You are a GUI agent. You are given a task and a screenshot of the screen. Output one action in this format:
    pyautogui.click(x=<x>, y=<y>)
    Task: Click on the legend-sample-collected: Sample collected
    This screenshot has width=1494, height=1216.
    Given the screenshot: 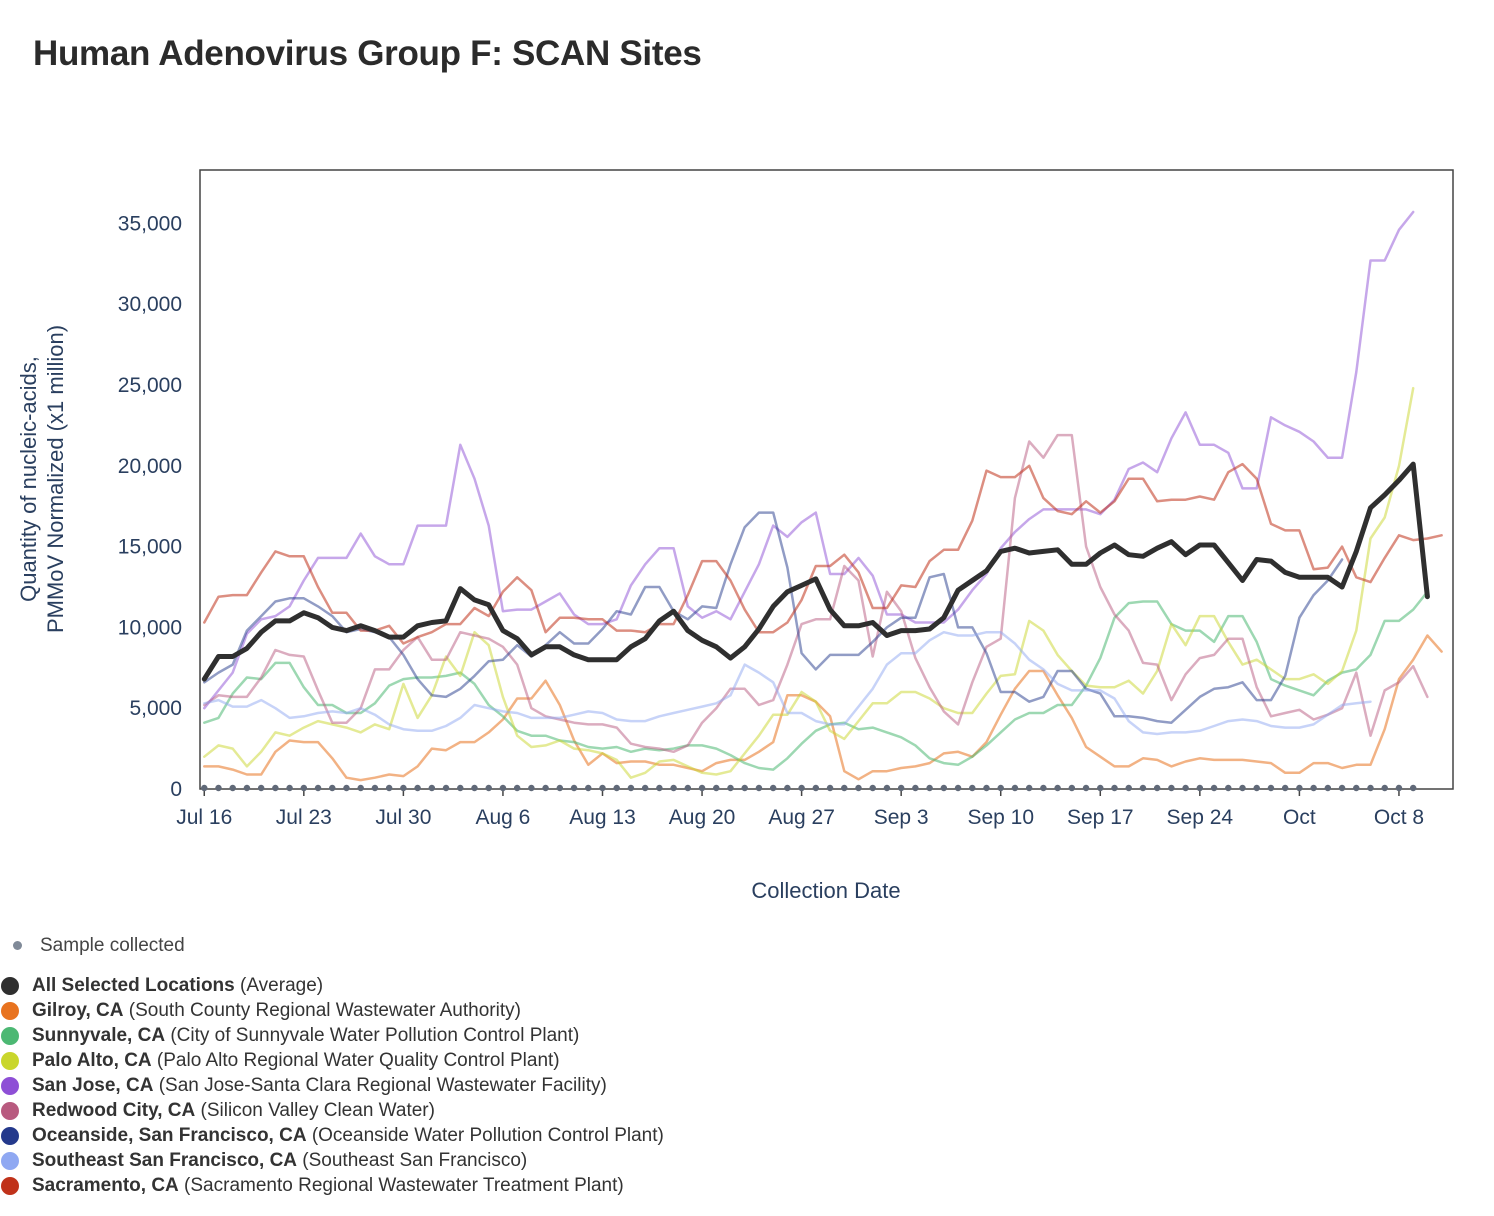 What is the action you would take?
    pyautogui.click(x=450, y=947)
    